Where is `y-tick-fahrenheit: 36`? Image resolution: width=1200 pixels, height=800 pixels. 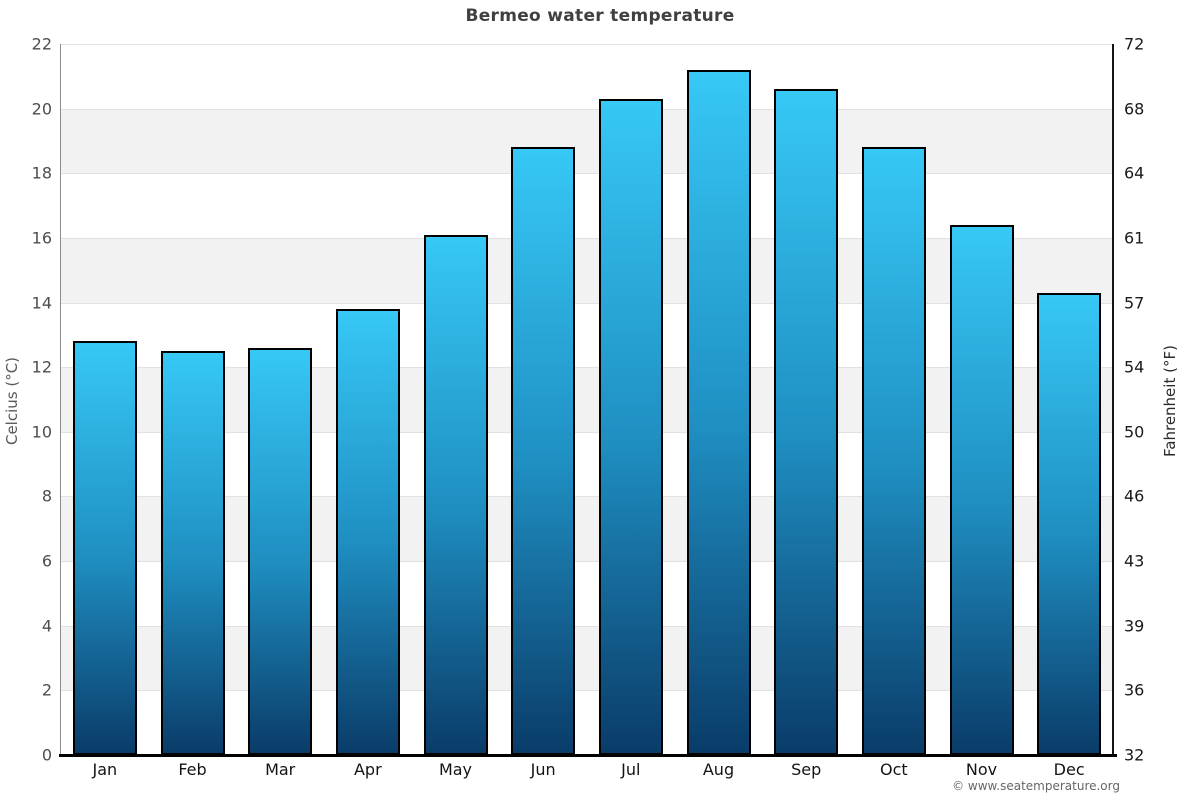 y-tick-fahrenheit: 36 is located at coordinates (1134, 690).